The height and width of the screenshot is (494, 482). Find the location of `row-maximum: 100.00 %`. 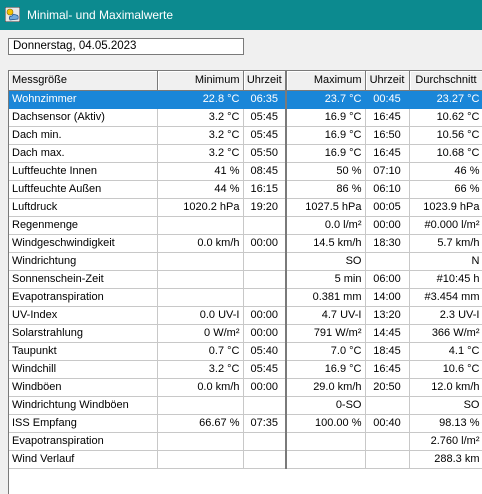

row-maximum: 100.00 % is located at coordinates (326, 423).